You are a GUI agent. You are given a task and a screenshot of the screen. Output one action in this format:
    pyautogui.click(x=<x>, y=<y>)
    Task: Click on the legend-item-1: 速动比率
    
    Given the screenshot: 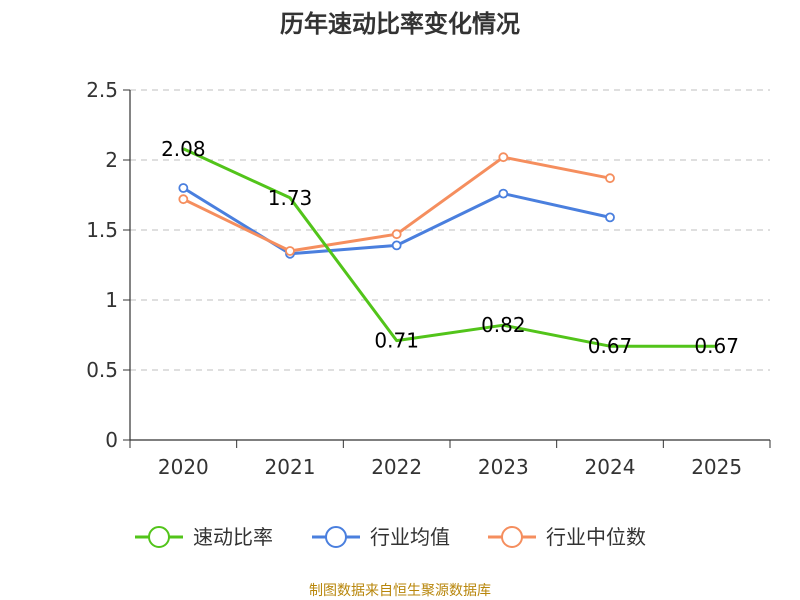 What is the action you would take?
    pyautogui.click(x=204, y=537)
    